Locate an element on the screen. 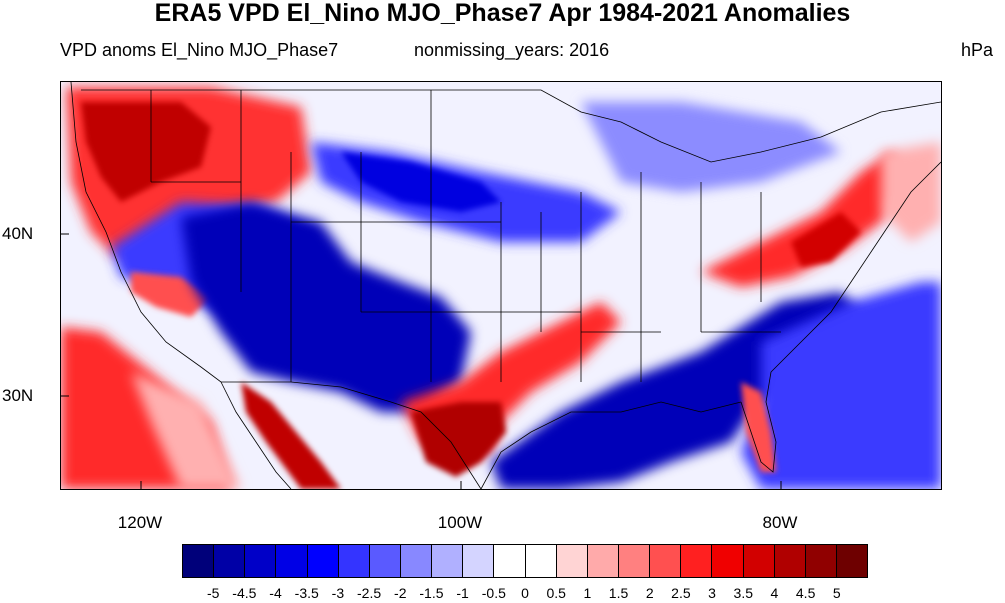  blue-region-northern-plains-core is located at coordinates (421, 182).